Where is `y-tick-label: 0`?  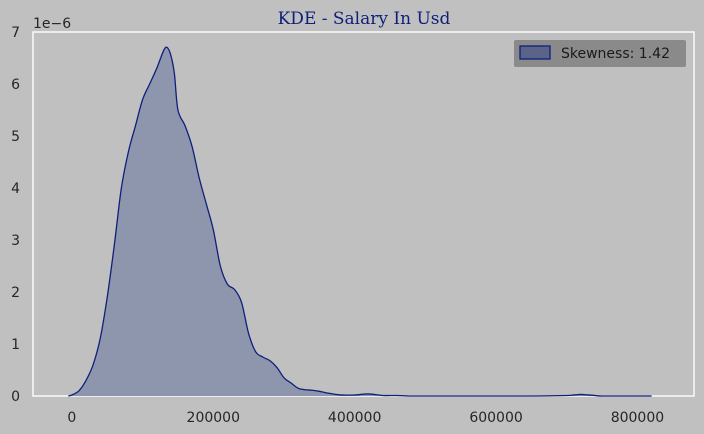
y-tick-label: 0 is located at coordinates (15, 397).